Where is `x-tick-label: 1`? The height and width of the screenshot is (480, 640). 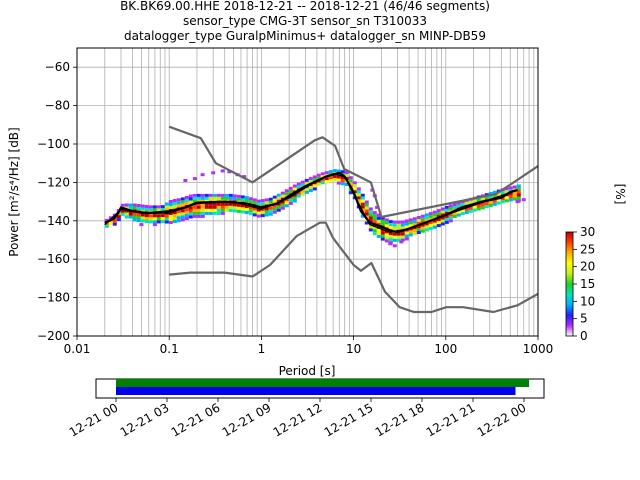 x-tick-label: 1 is located at coordinates (262, 349).